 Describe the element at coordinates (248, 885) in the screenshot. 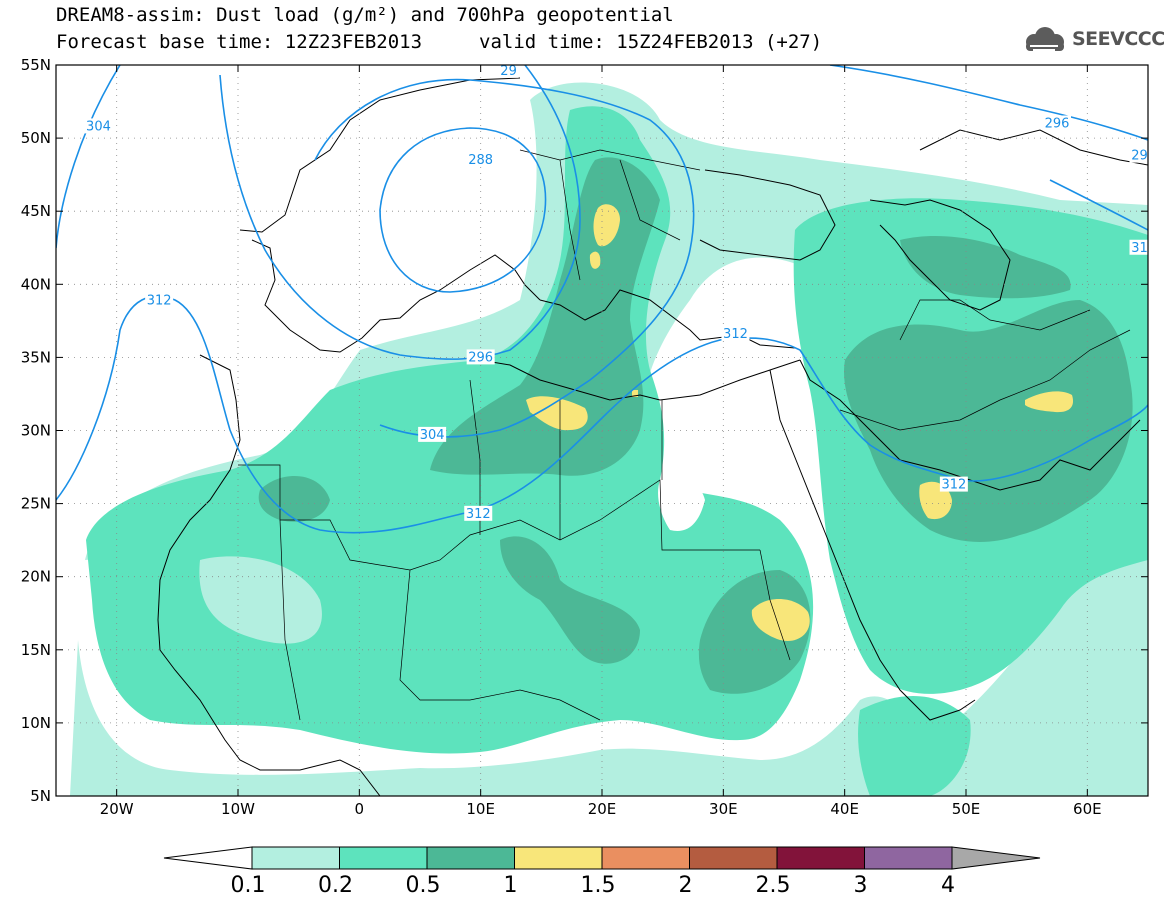

I see `colorbar-label: 0.1` at that location.